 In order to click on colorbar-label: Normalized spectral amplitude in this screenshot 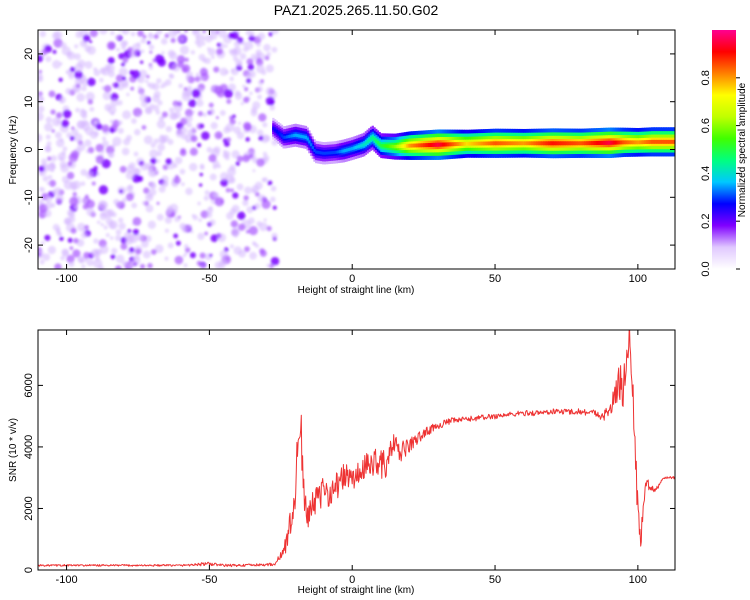, I will do `click(742, 149)`.